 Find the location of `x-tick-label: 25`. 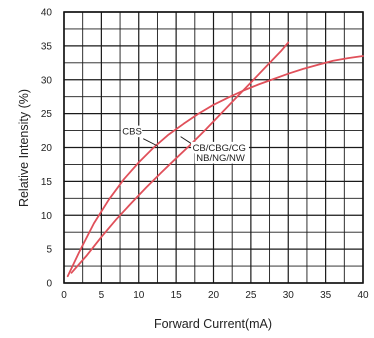

x-tick-label: 25 is located at coordinates (251, 295).